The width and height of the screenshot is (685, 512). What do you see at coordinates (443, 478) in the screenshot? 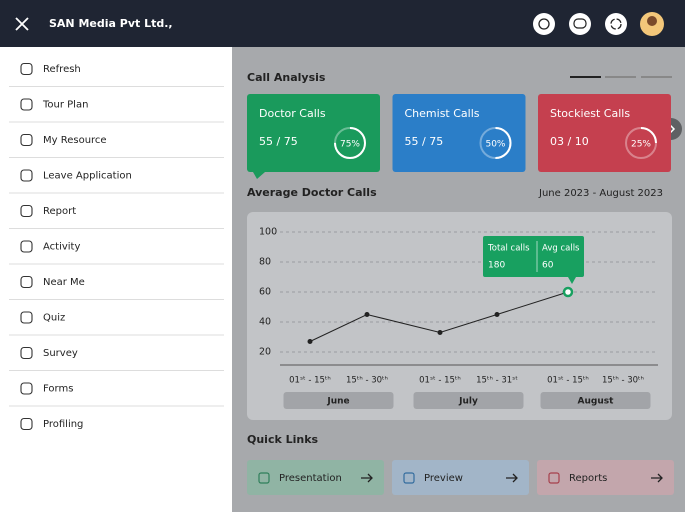
I see `quick-link-label: Preview` at bounding box center [443, 478].